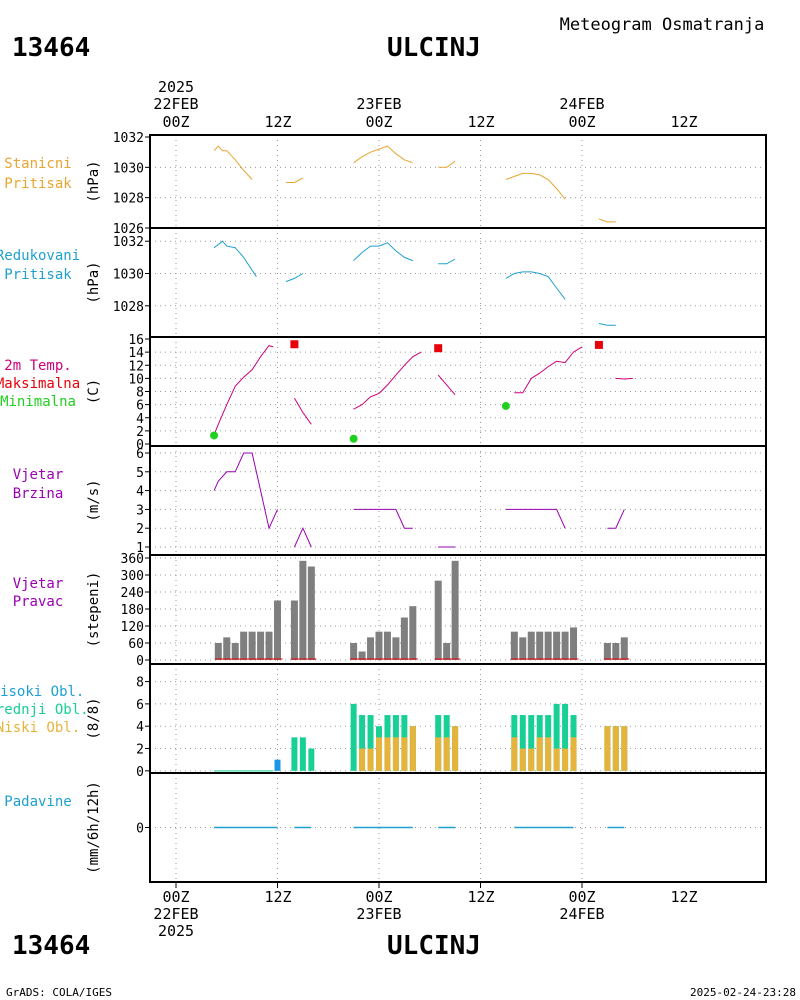  Describe the element at coordinates (581, 104) in the screenshot. I see `top-day-label: 24FEB` at that location.